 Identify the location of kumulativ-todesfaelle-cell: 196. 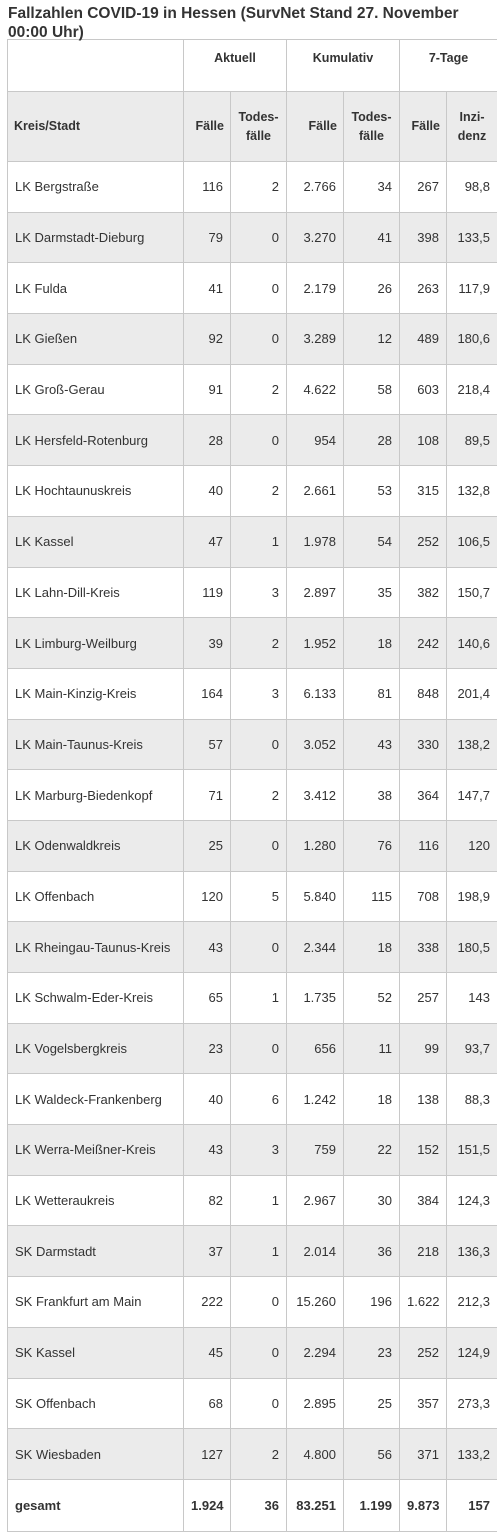
(371, 1302).